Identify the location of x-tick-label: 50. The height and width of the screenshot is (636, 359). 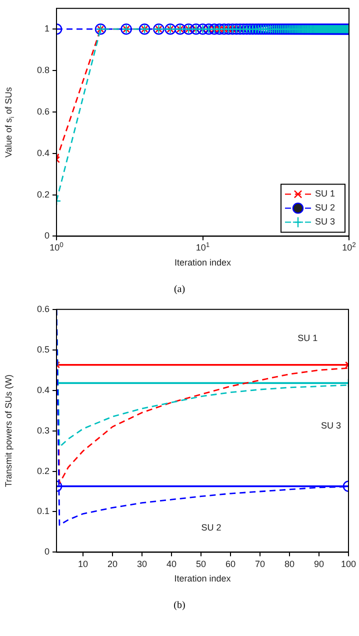
(201, 564).